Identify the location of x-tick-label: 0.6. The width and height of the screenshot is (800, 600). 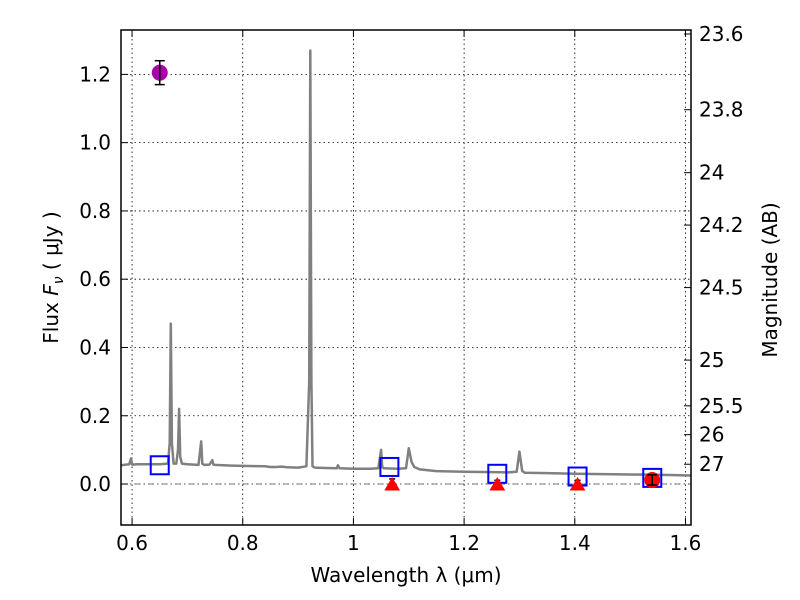
(132, 543).